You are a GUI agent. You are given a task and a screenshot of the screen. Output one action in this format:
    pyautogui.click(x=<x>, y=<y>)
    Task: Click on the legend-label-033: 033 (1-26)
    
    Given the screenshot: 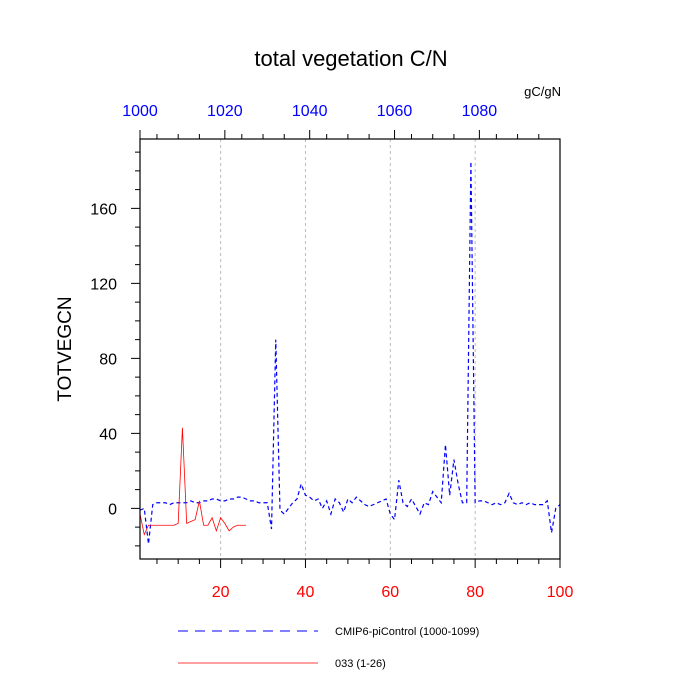 What is the action you would take?
    pyautogui.click(x=360, y=664)
    